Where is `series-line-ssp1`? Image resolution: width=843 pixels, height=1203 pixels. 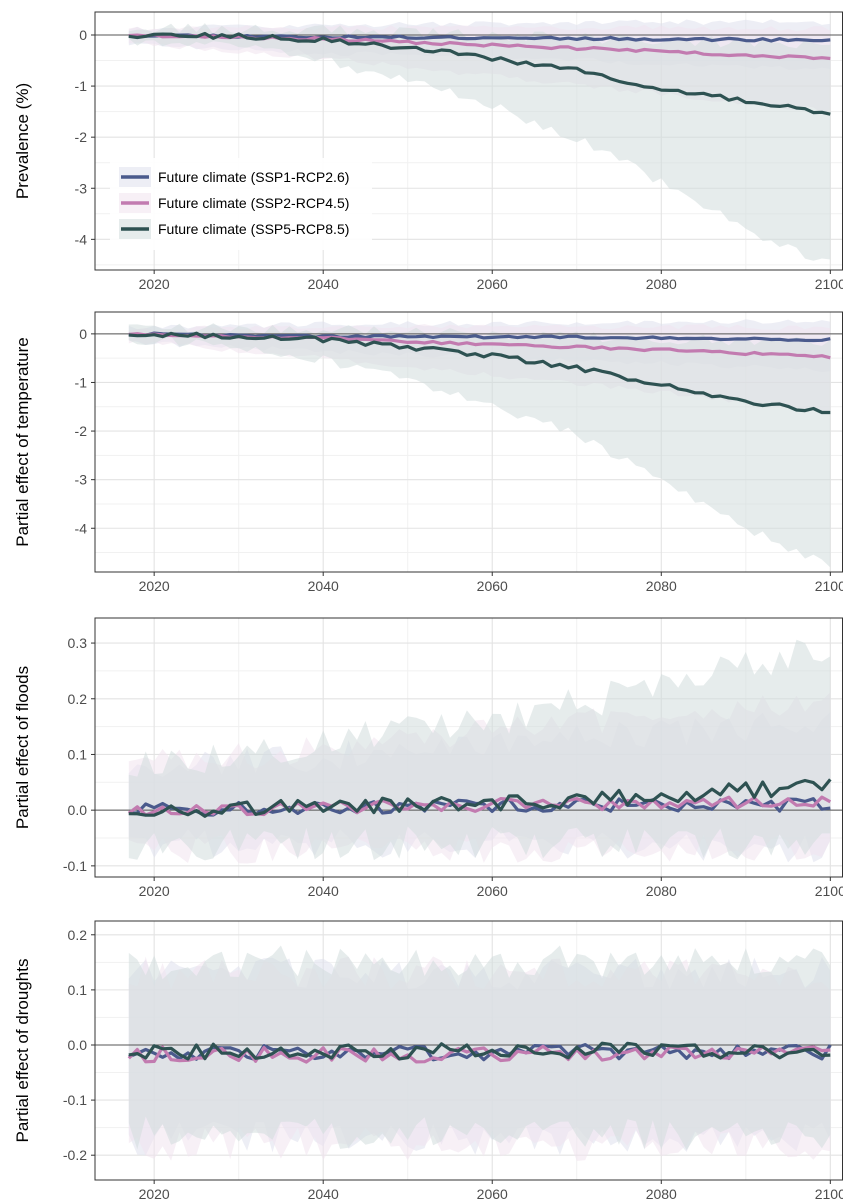 series-line-ssp1 is located at coordinates (479, 337).